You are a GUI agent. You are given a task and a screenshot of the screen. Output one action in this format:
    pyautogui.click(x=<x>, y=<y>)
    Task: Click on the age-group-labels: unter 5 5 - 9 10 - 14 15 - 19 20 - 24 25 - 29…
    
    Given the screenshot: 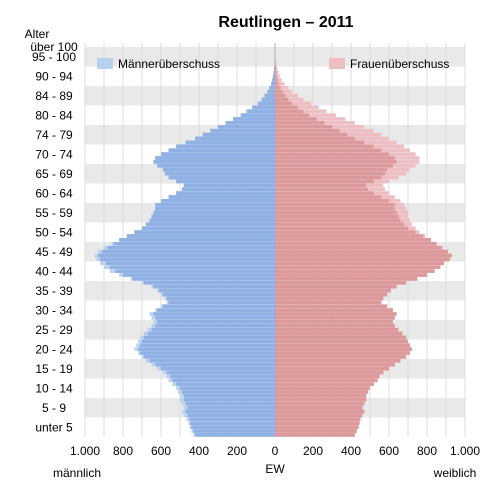 What is the action you would take?
    pyautogui.click(x=54, y=237)
    